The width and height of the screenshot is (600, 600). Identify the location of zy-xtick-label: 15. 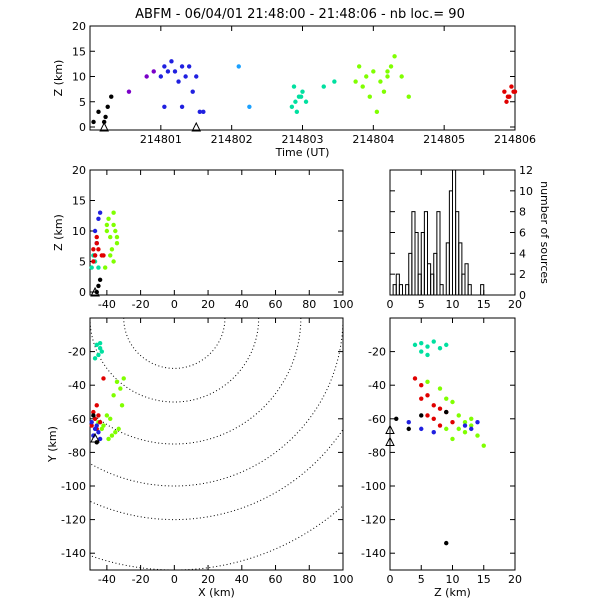
(484, 579).